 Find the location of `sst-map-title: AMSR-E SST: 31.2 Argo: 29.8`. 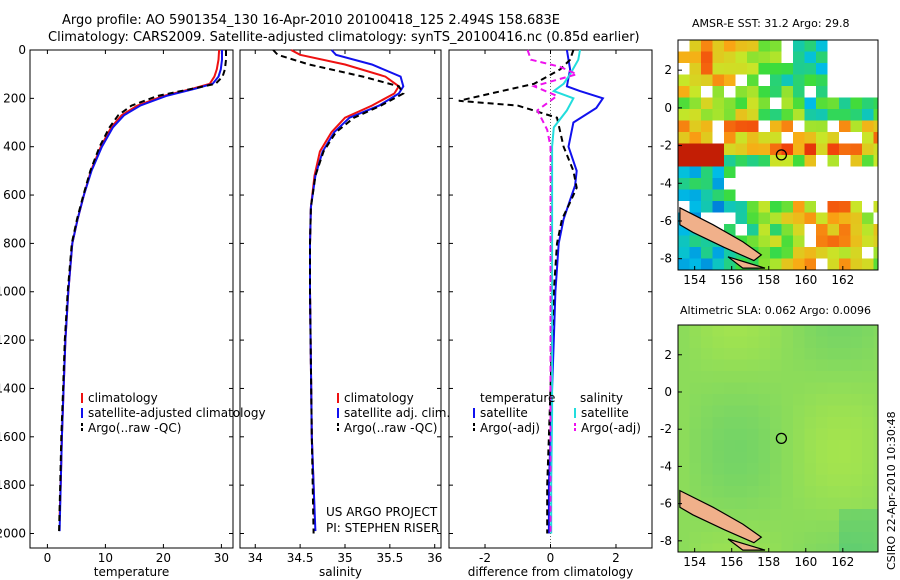

sst-map-title: AMSR-E SST: 31.2 Argo: 29.8 is located at coordinates (771, 23).